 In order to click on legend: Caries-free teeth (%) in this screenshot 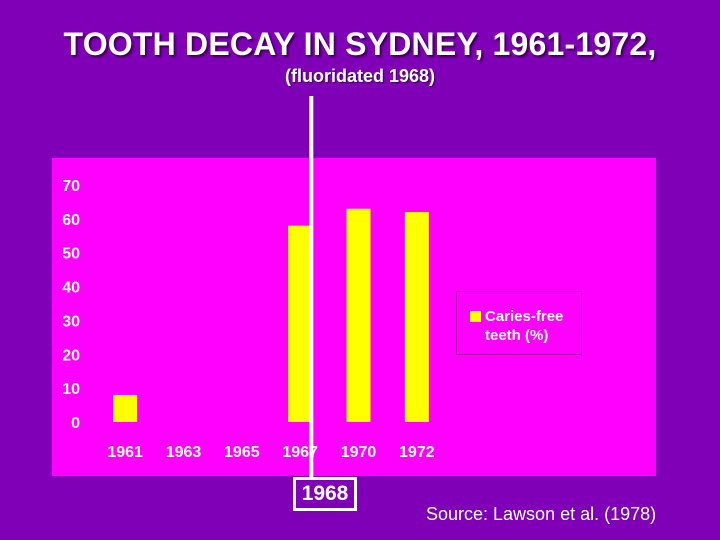, I will do `click(519, 323)`.